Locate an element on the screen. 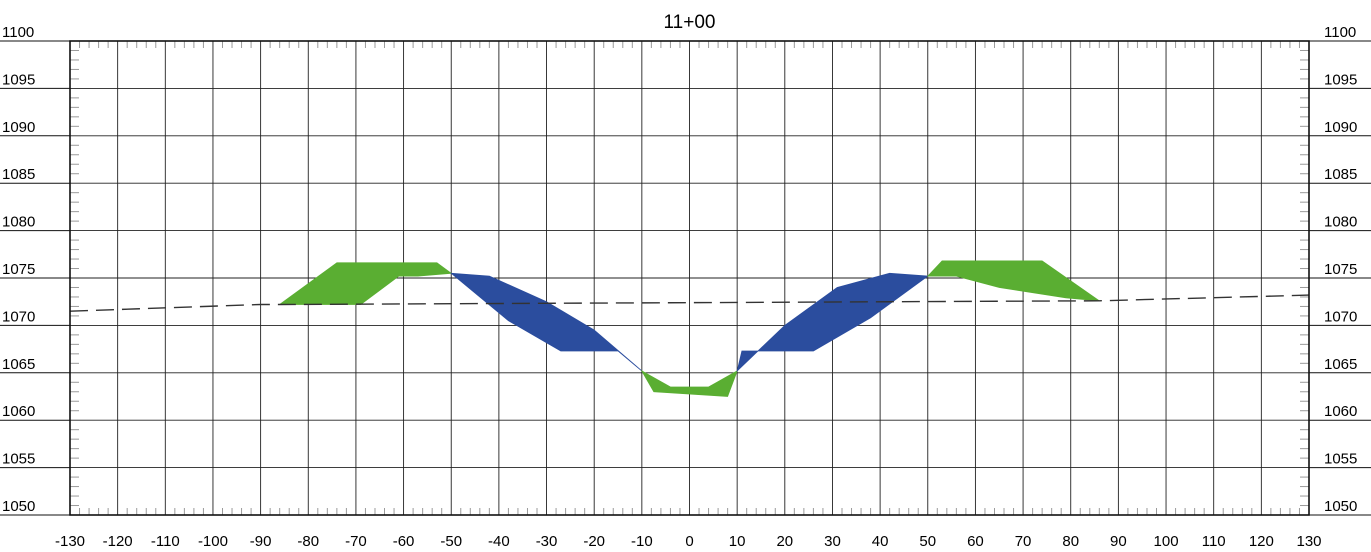  x-tick-label: -60 is located at coordinates (404, 541).